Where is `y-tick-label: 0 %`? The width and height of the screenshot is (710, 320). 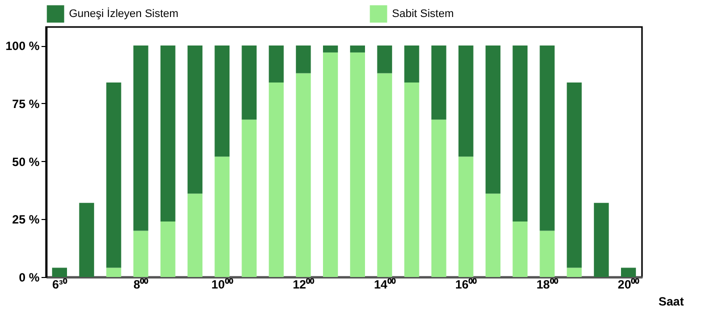 y-tick-label: 0 % is located at coordinates (29, 277).